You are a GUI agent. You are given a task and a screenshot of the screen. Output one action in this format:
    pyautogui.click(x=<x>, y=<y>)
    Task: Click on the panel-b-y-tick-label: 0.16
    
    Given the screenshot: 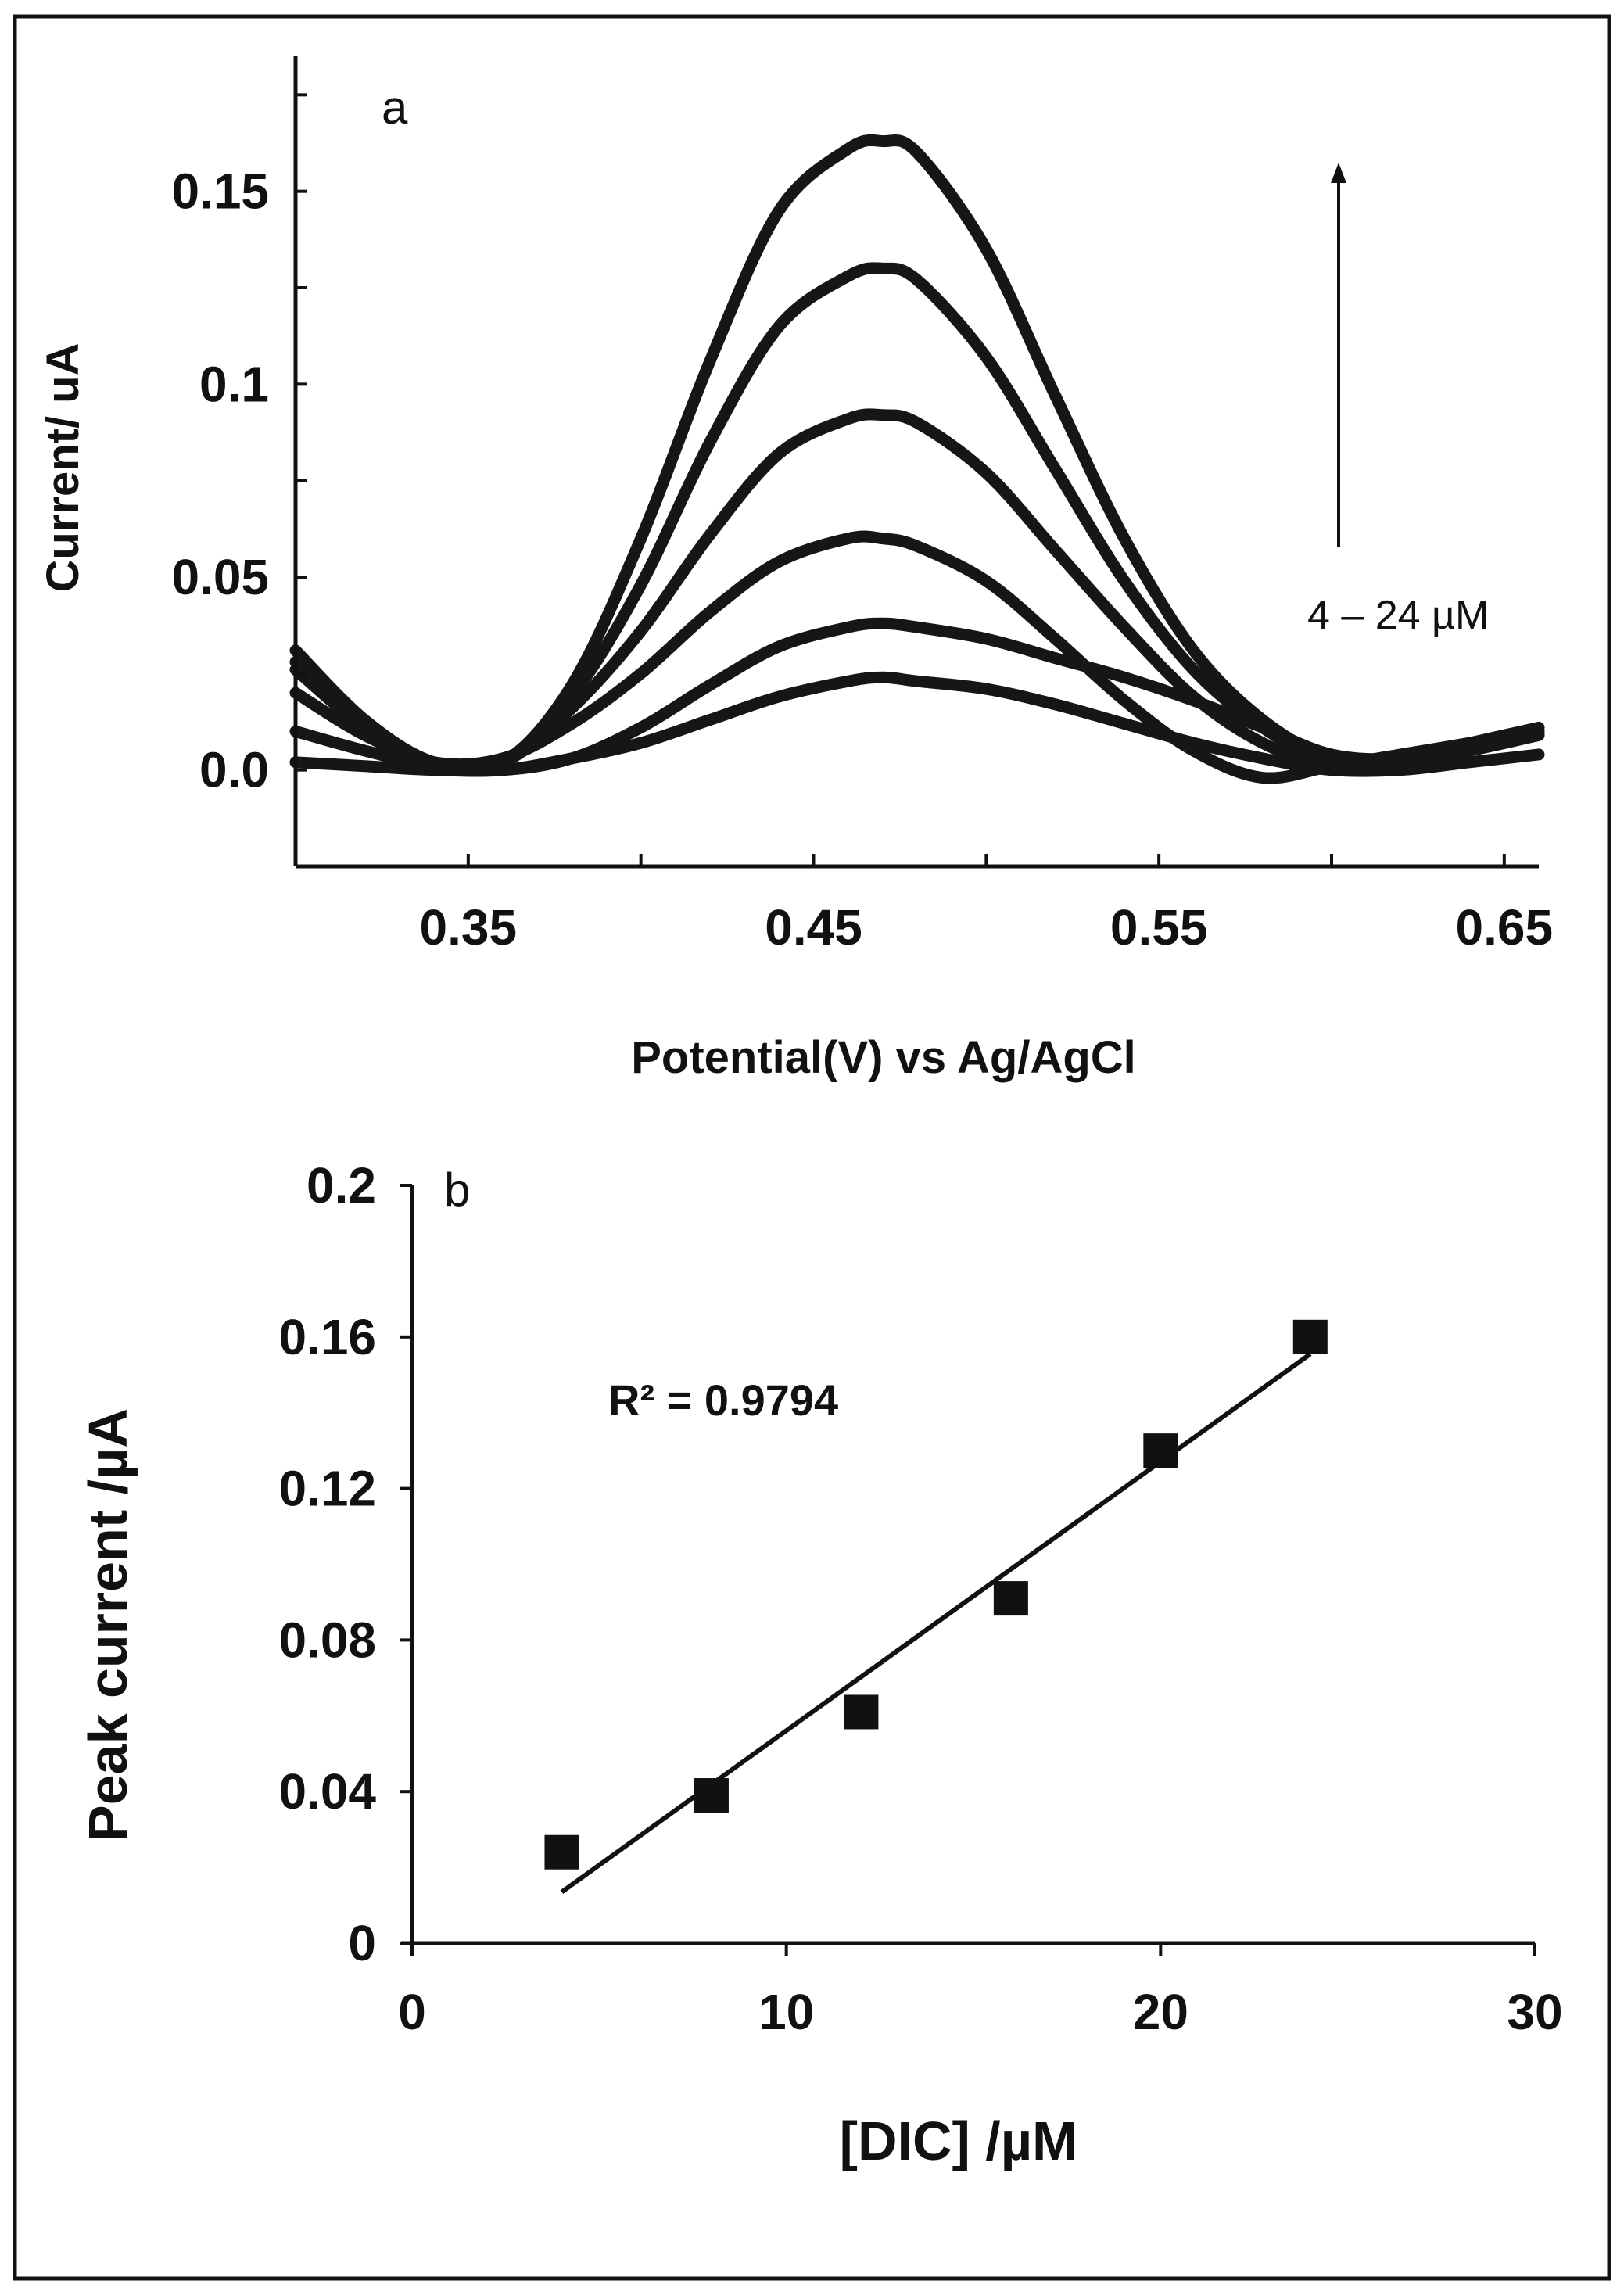 What is the action you would take?
    pyautogui.click(x=327, y=1337)
    